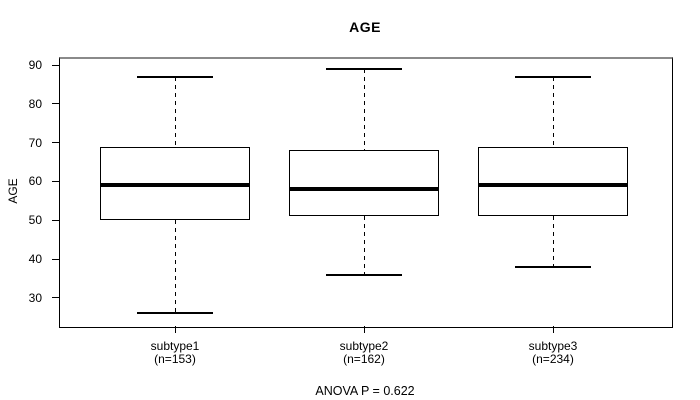 Image resolution: width=700 pixels, height=400 pixels. What do you see at coordinates (35, 103) in the screenshot?
I see `y-tick-label: 80` at bounding box center [35, 103].